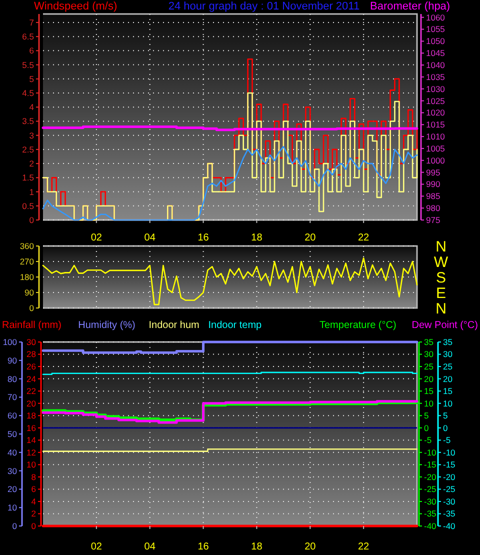  Describe the element at coordinates (257, 547) in the screenshot. I see `x-tick-label: 18` at that location.